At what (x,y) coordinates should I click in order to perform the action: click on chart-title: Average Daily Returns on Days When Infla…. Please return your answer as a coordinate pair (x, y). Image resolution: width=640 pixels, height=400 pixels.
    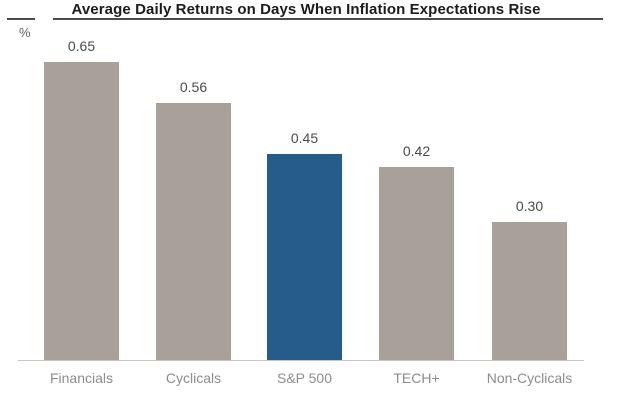
    Looking at the image, I should click on (306, 9).